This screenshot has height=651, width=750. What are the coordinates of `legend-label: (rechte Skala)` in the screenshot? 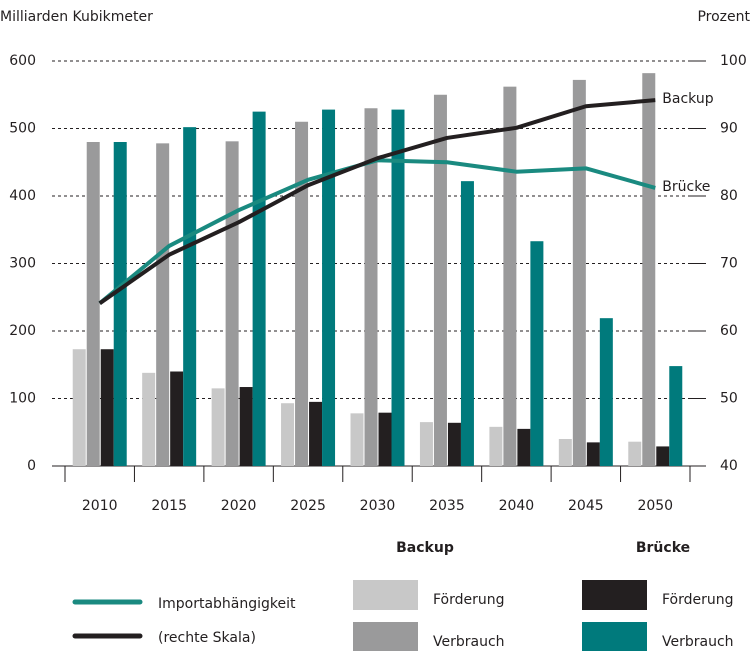 It's located at (207, 638).